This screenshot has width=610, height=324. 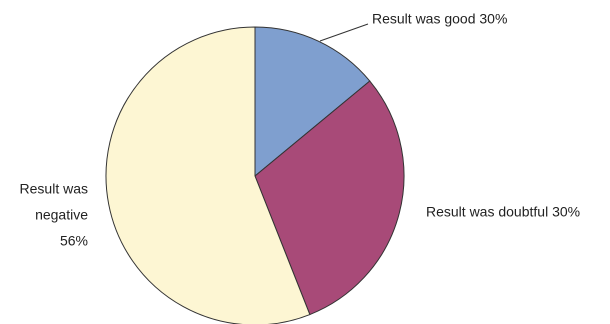 What do you see at coordinates (503, 212) in the screenshot?
I see `slice-label: Result was doubtful 30%` at bounding box center [503, 212].